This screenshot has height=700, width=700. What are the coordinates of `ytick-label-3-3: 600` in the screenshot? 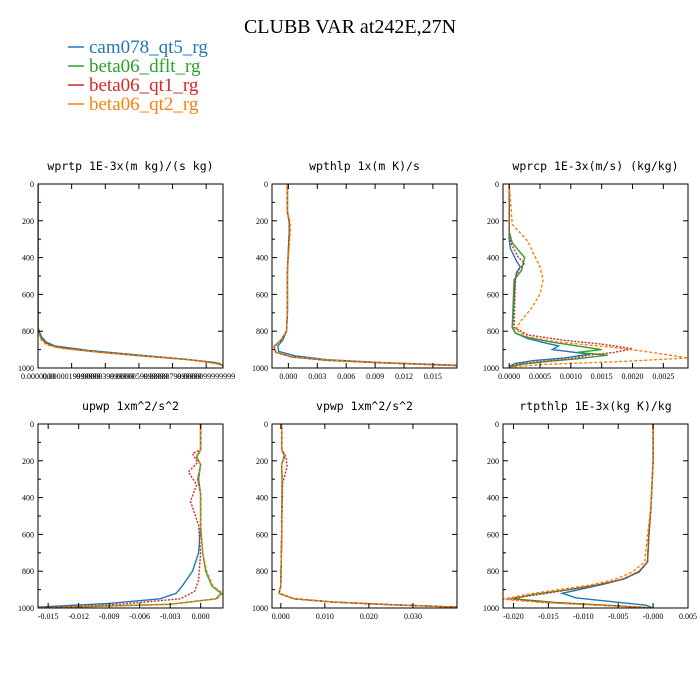 It's located at (28, 534).